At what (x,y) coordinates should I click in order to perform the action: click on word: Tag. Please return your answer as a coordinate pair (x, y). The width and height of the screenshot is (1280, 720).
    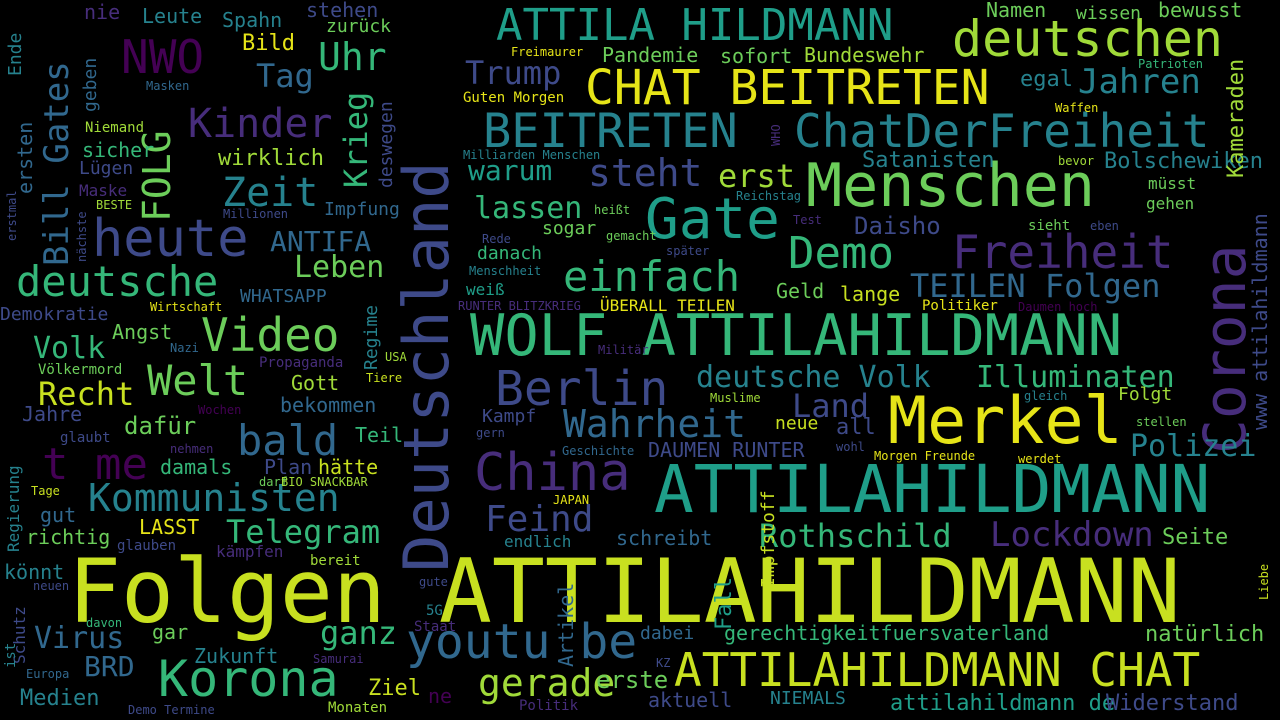
    Looking at the image, I should click on (285, 76).